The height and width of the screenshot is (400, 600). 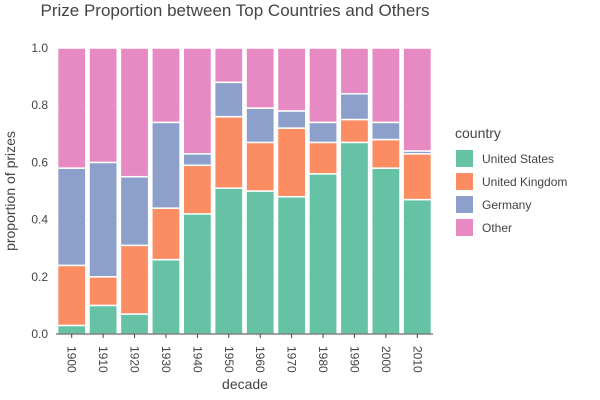 I want to click on y-tick-label: 1.0, so click(x=39, y=48).